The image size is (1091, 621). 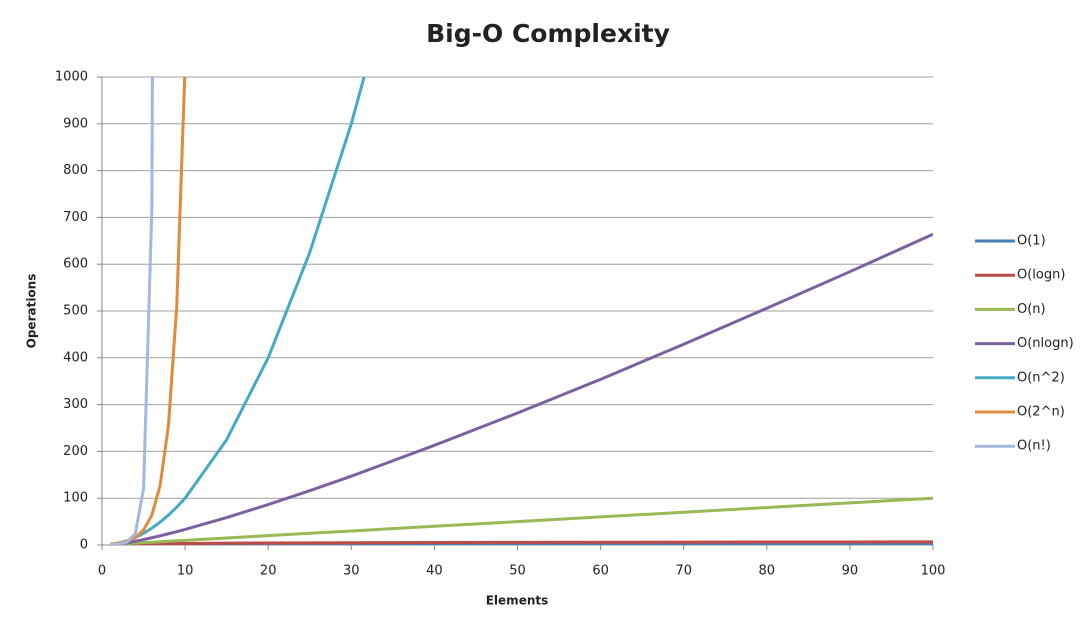 What do you see at coordinates (1041, 412) in the screenshot?
I see `legend-label: O(2^n)` at bounding box center [1041, 412].